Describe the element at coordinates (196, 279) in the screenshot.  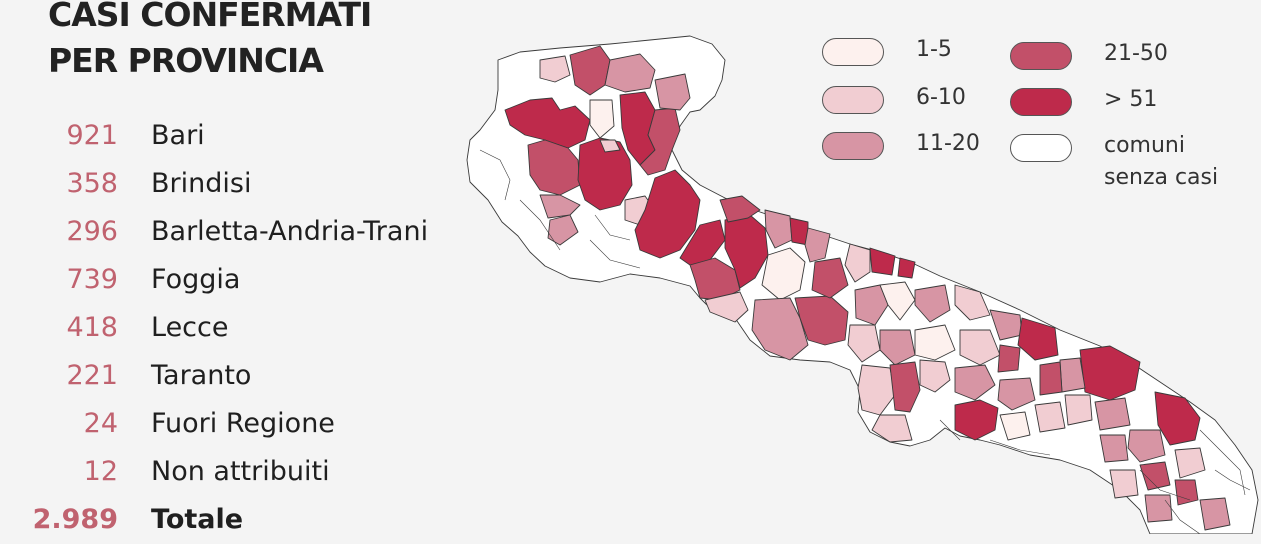
I see `province-name: Foggia` at that location.